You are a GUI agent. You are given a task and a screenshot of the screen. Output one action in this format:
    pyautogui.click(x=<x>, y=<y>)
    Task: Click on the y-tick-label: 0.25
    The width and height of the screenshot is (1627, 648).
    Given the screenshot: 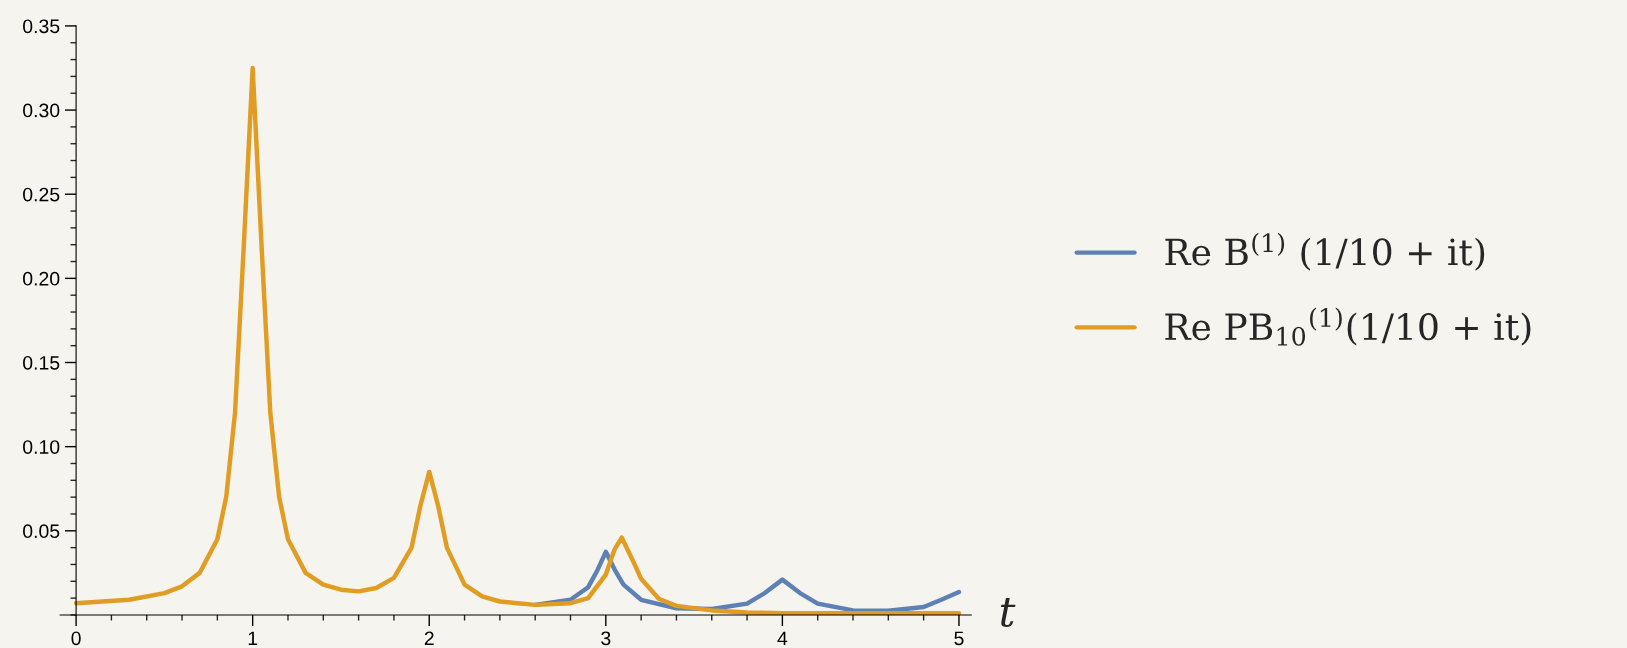 What is the action you would take?
    pyautogui.click(x=41, y=194)
    